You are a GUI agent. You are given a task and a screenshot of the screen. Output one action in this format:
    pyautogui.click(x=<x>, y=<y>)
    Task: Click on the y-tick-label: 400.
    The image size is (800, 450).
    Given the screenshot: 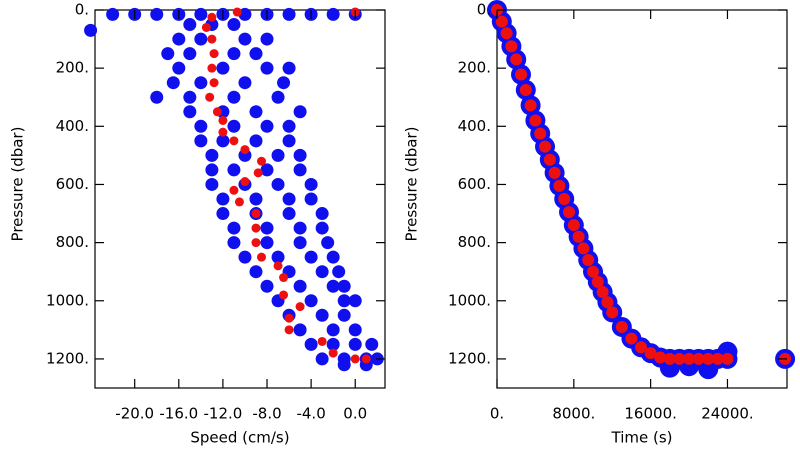 What is the action you would take?
    pyautogui.click(x=72, y=126)
    